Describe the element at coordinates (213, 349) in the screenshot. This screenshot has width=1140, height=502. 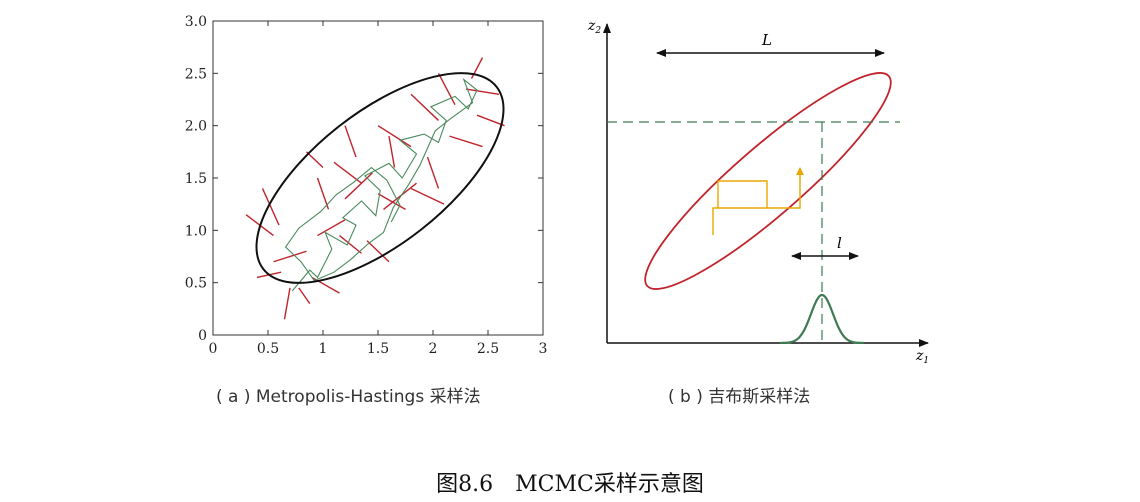
I see `x-tick-label: 0` at that location.